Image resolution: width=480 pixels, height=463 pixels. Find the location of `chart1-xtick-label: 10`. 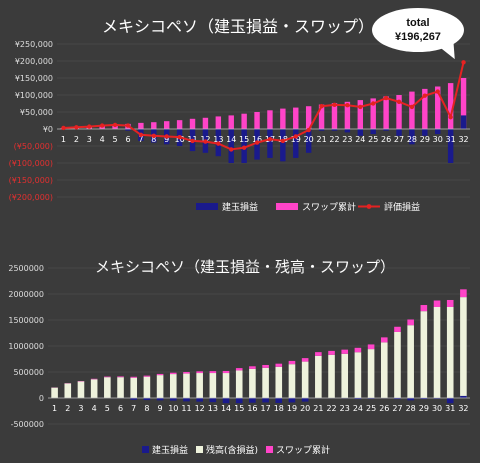

chart1-xtick-label: 10 is located at coordinates (180, 139).